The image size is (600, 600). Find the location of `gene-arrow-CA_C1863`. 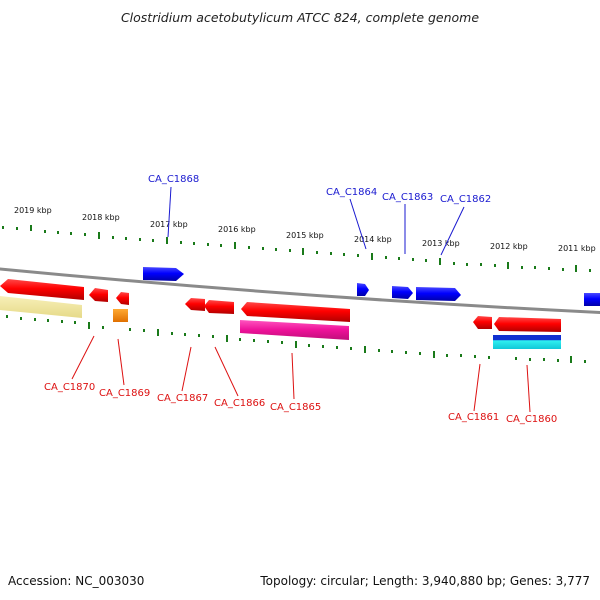

gene-arrow-CA_C1863 is located at coordinates (402, 292).